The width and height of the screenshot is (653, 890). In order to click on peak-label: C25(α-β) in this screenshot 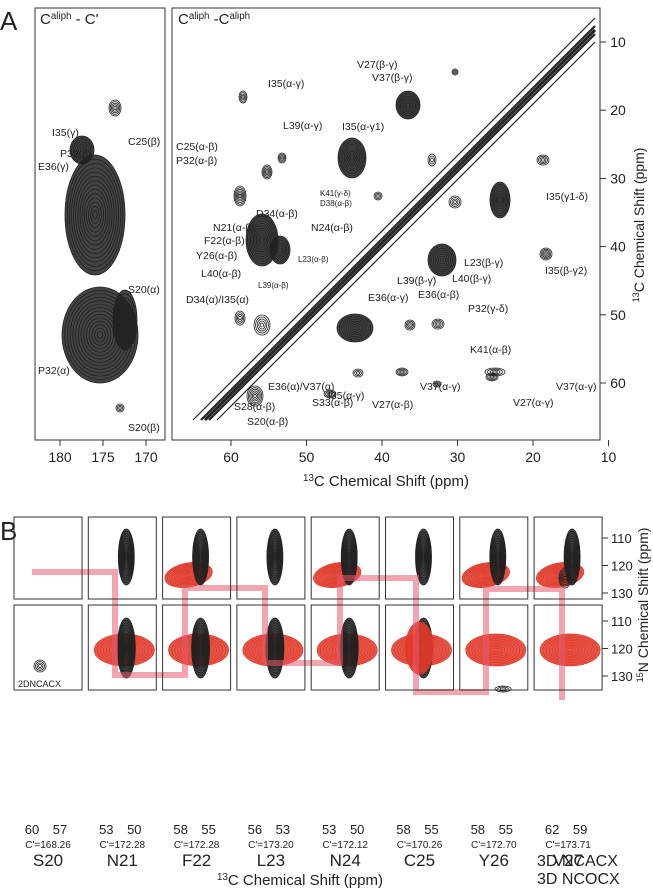, I will do `click(197, 147)`.